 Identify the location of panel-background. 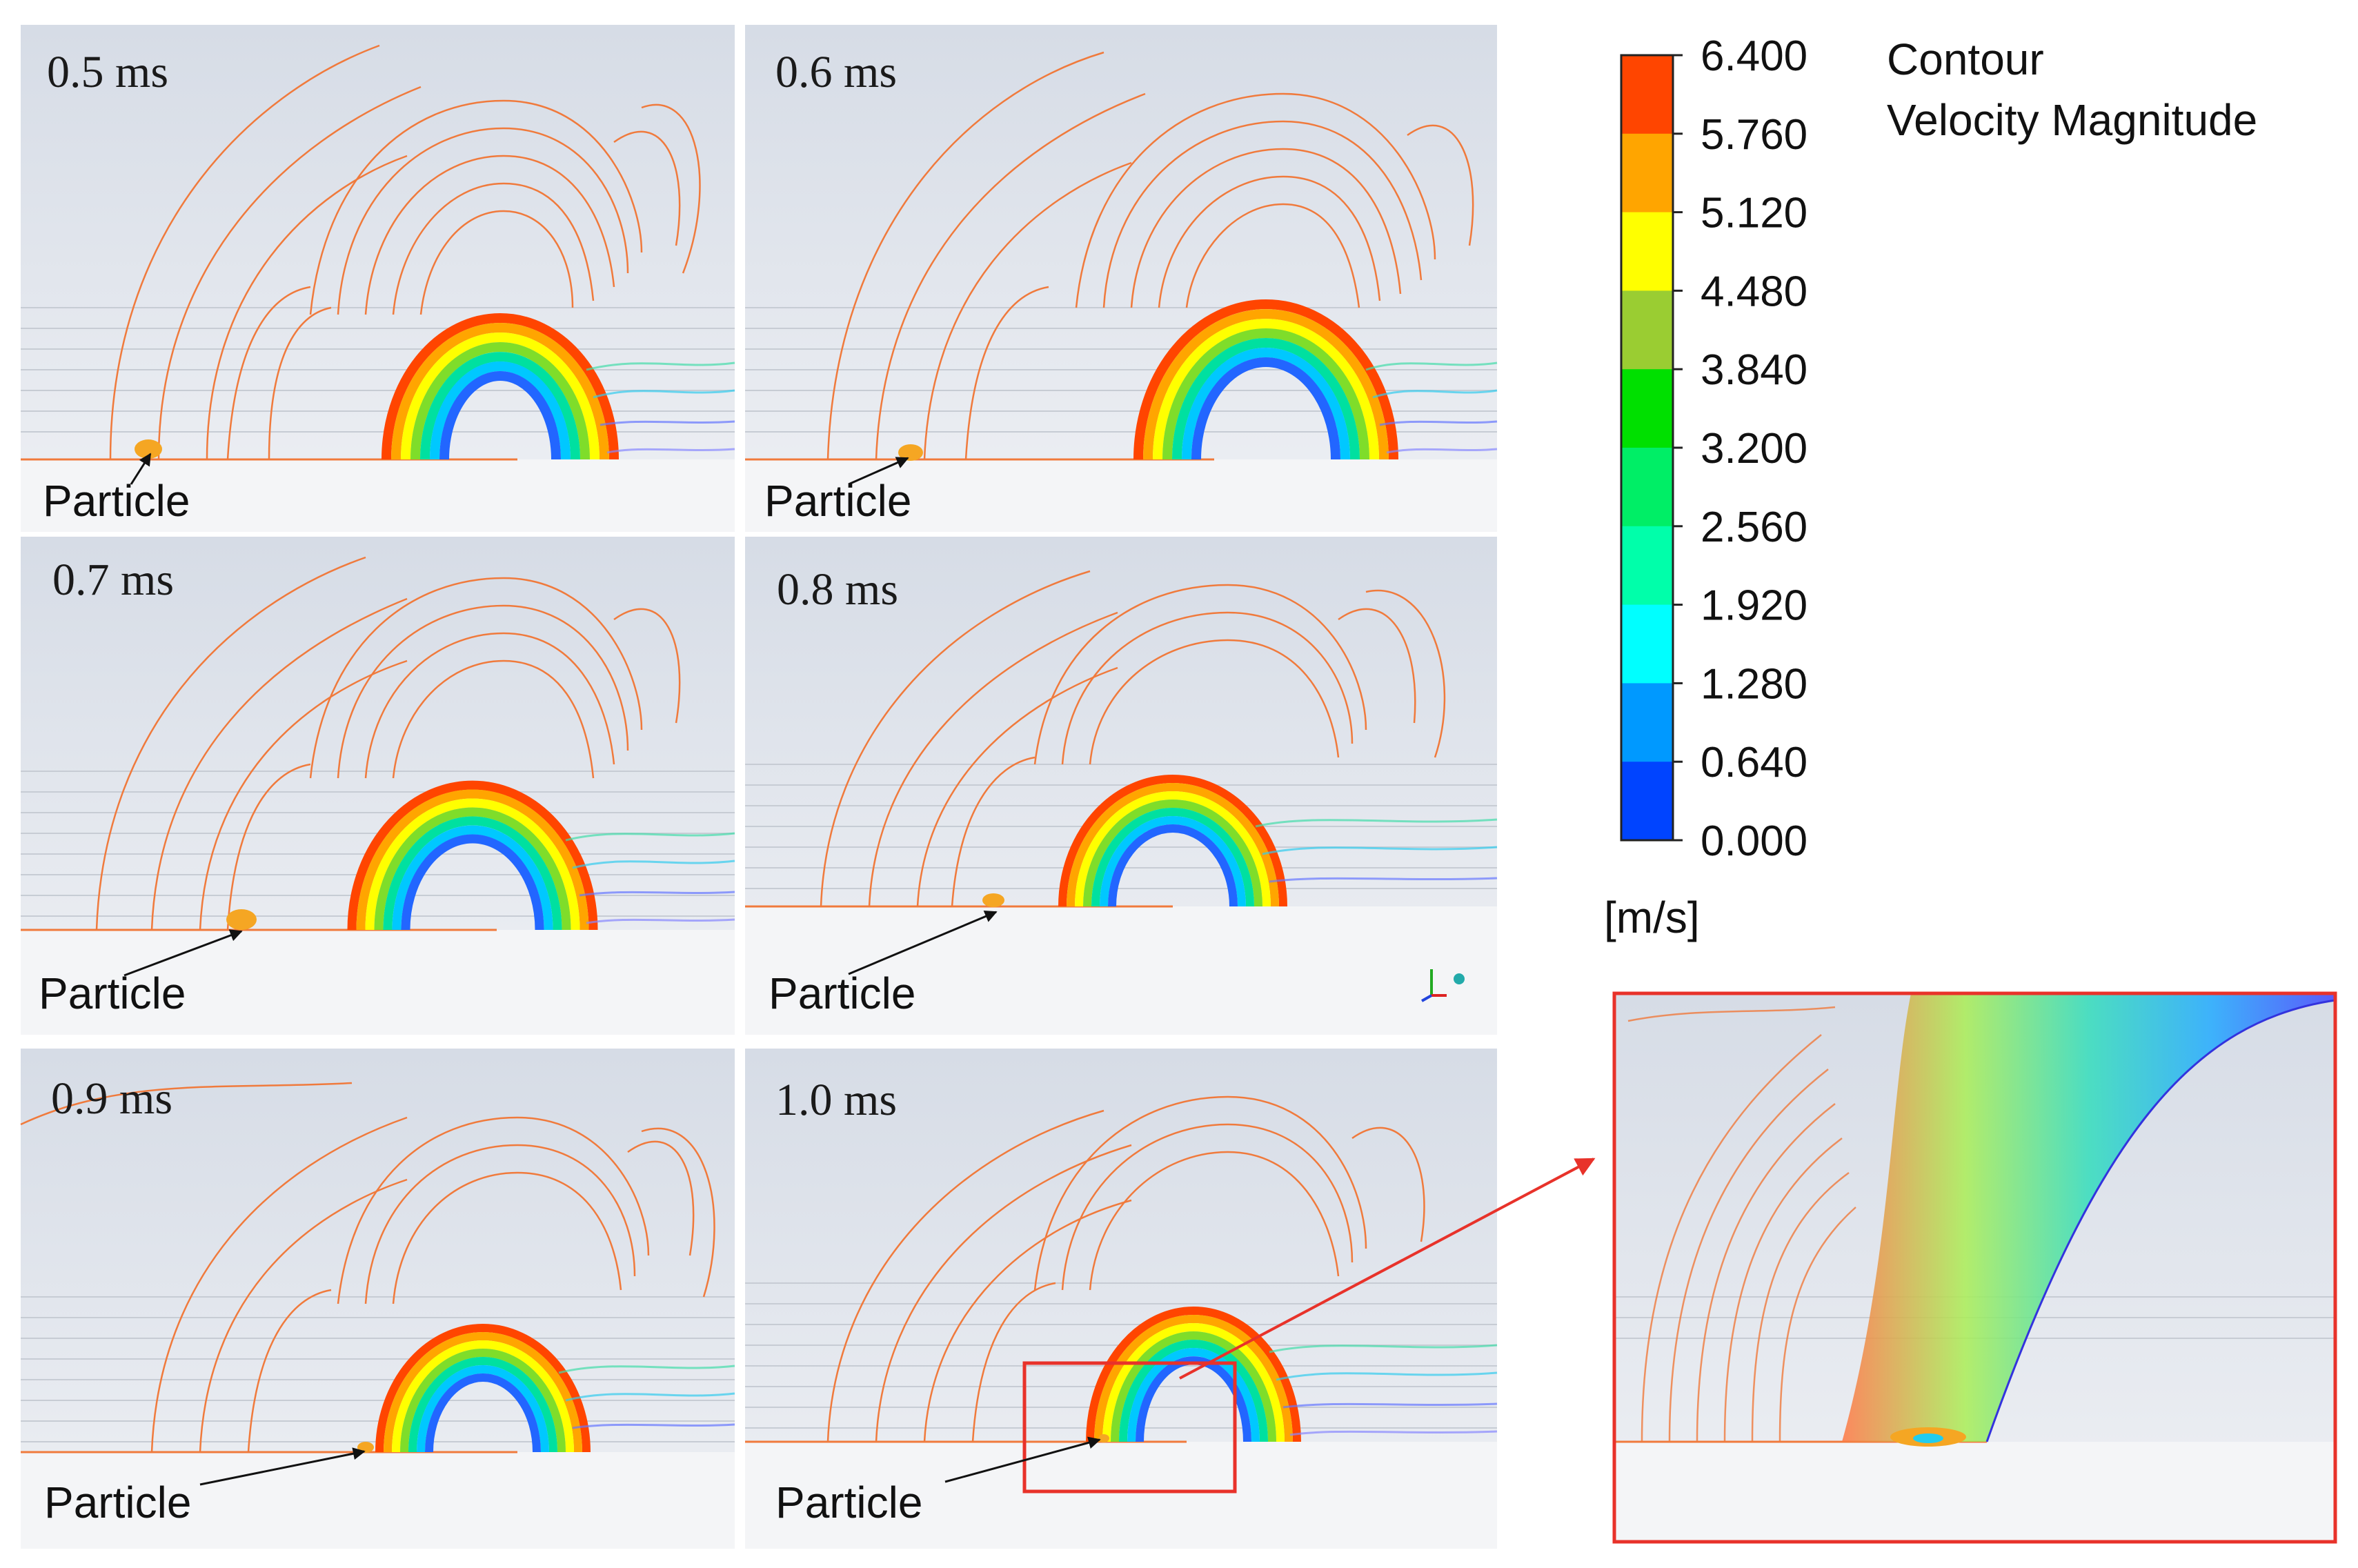
(378, 278).